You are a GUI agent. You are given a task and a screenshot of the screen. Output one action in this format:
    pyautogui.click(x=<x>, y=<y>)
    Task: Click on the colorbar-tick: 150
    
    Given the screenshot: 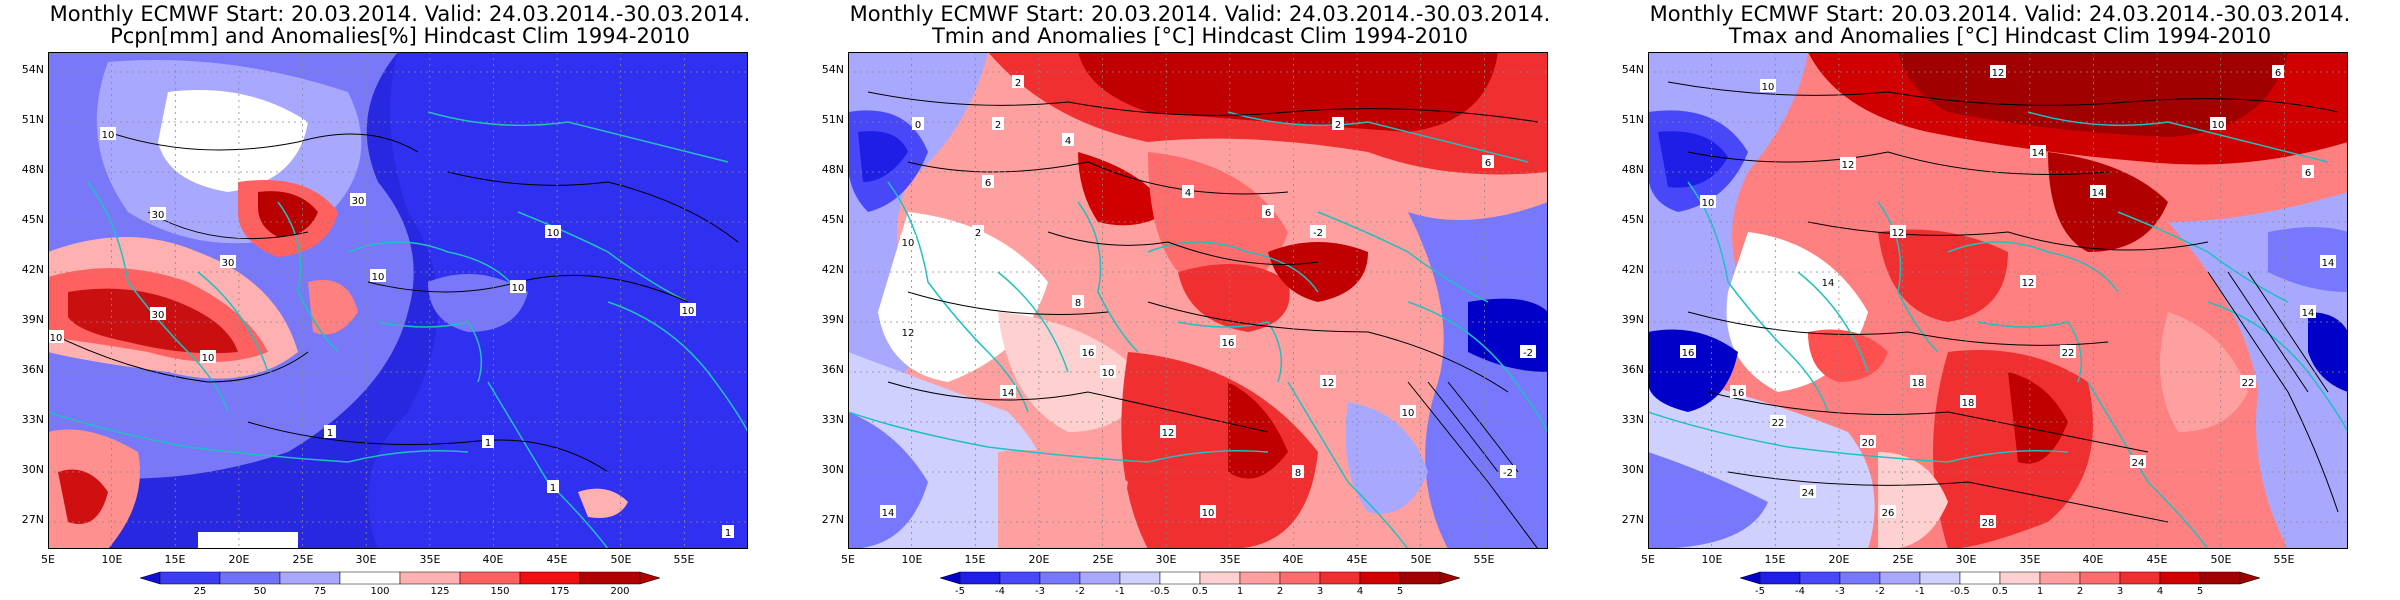 What is the action you would take?
    pyautogui.click(x=500, y=591)
    